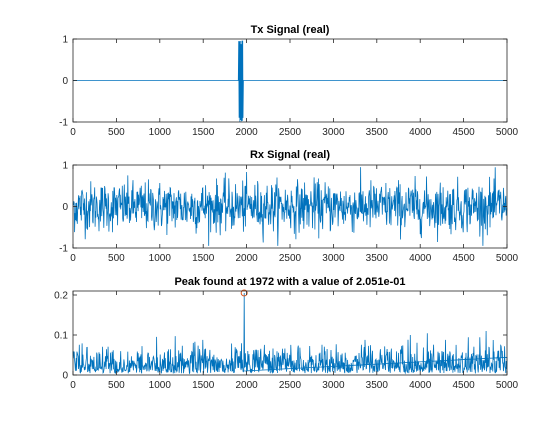 The height and width of the screenshot is (425, 560). I want to click on tx-signal-title: Tx Signal (real), so click(290, 30).